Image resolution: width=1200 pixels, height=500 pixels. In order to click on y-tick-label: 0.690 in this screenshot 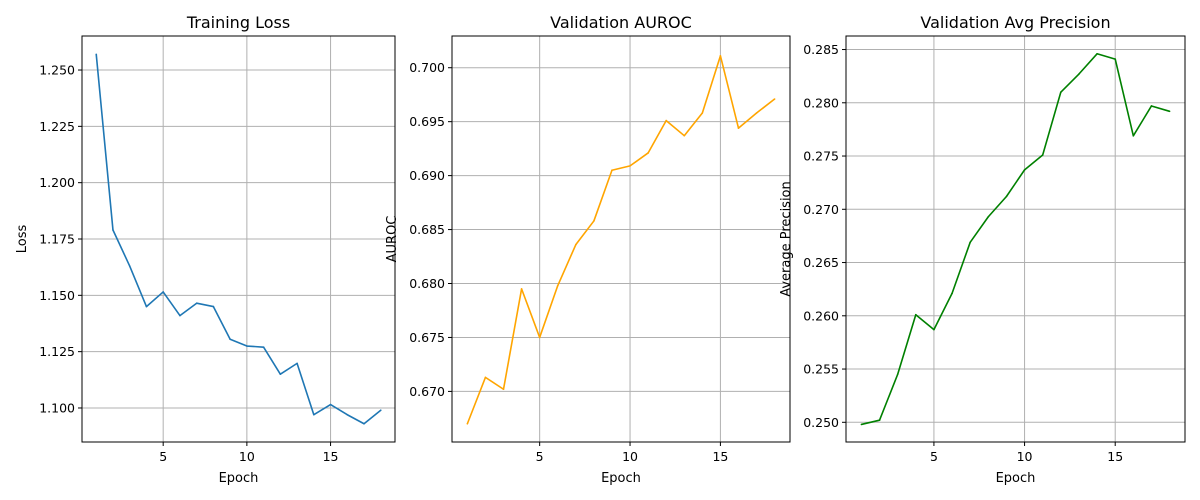, I will do `click(427, 175)`.